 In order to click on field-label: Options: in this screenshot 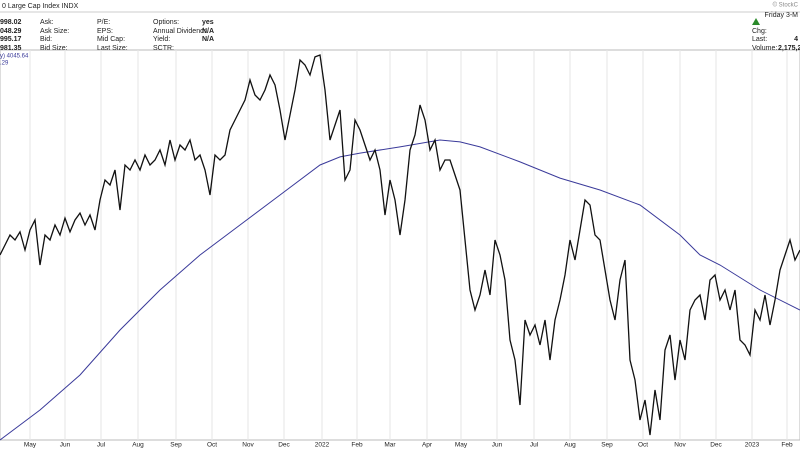, I will do `click(166, 22)`.